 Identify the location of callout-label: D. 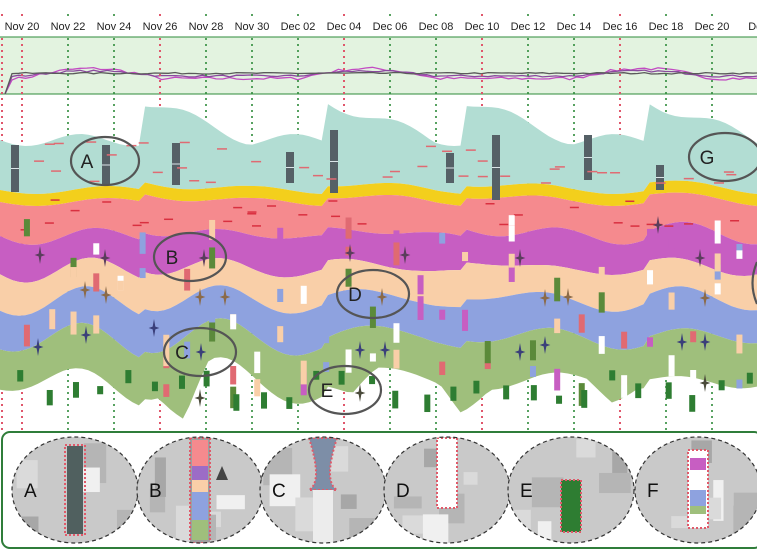
(355, 295).